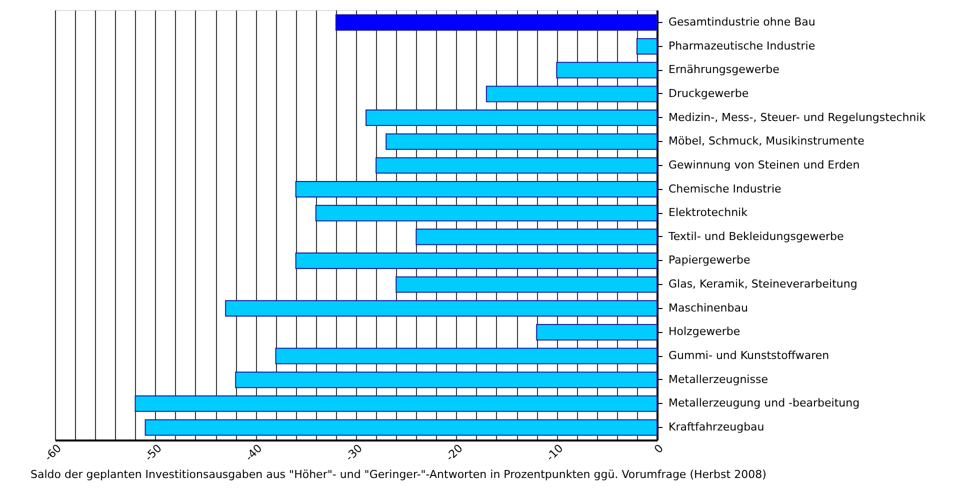 This screenshot has height=493, width=960. Describe the element at coordinates (555, 453) in the screenshot. I see `x-tick-label: -10` at that location.